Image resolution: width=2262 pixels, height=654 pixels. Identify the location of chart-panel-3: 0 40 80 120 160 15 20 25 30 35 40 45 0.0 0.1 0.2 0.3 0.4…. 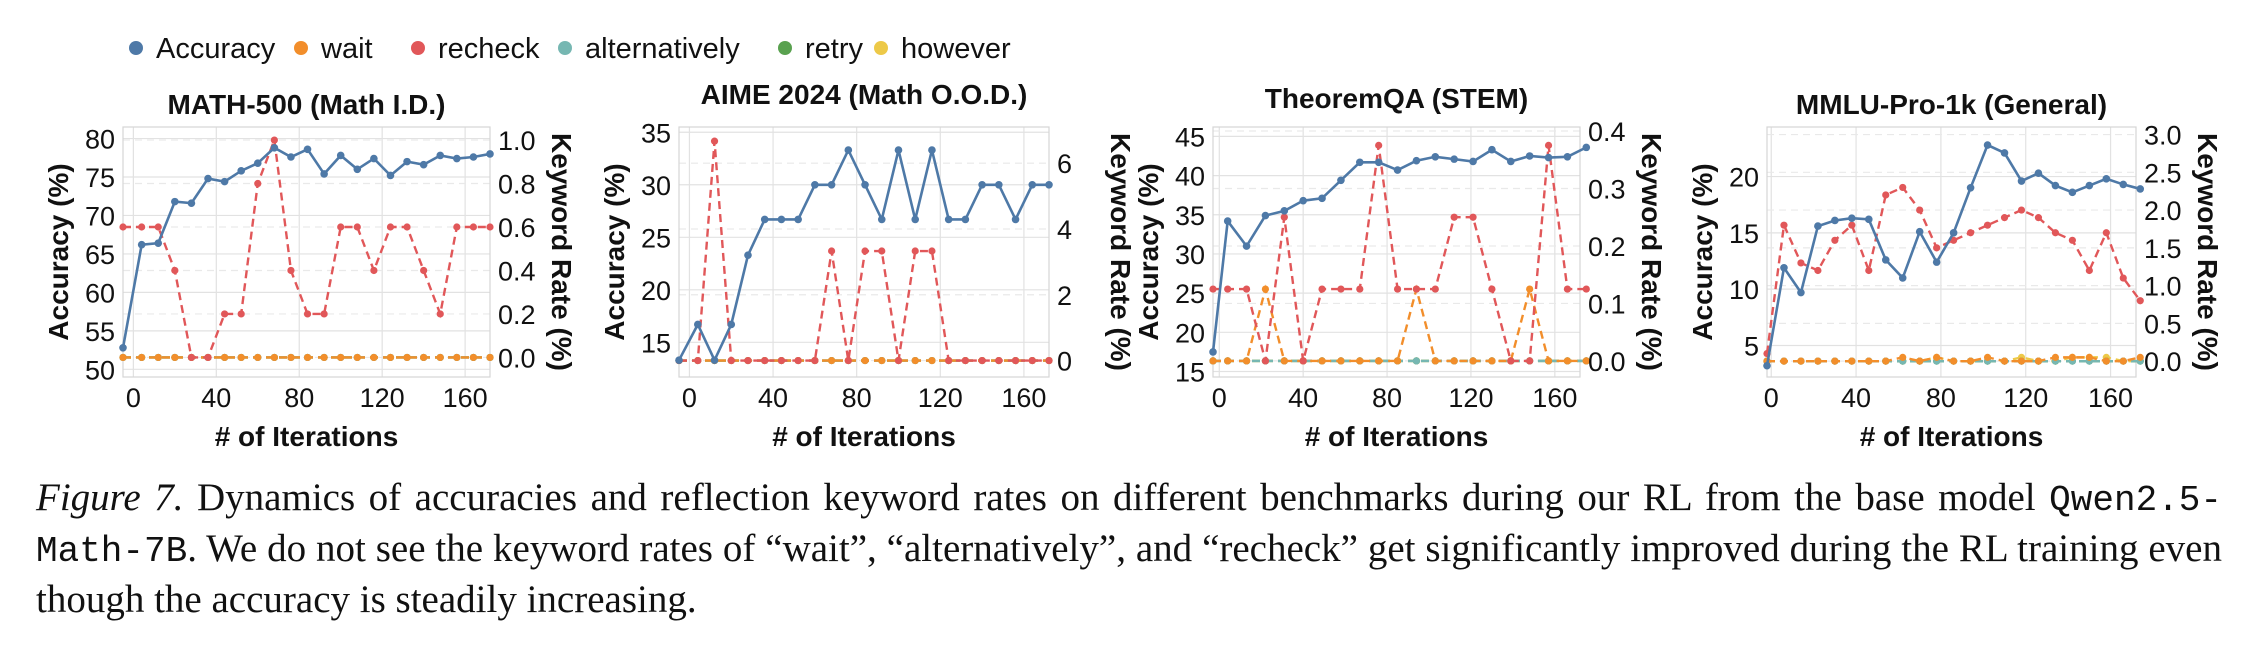
(1400, 267).